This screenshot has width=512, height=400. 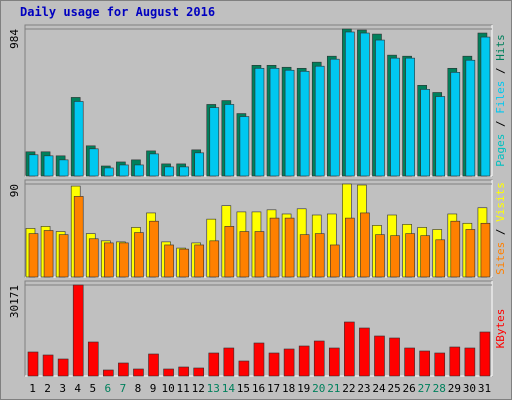 What do you see at coordinates (62, 388) in the screenshot?
I see `x-tick-label: 3` at bounding box center [62, 388].